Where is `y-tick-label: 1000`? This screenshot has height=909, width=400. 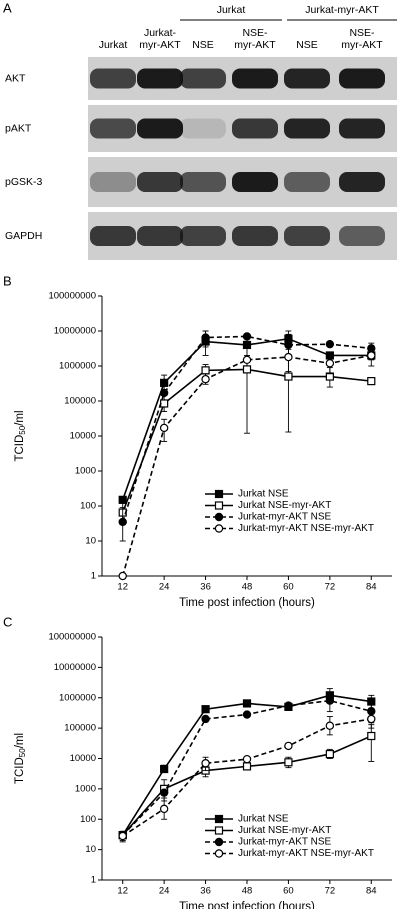
y-tick-label: 1000 is located at coordinates (85, 471).